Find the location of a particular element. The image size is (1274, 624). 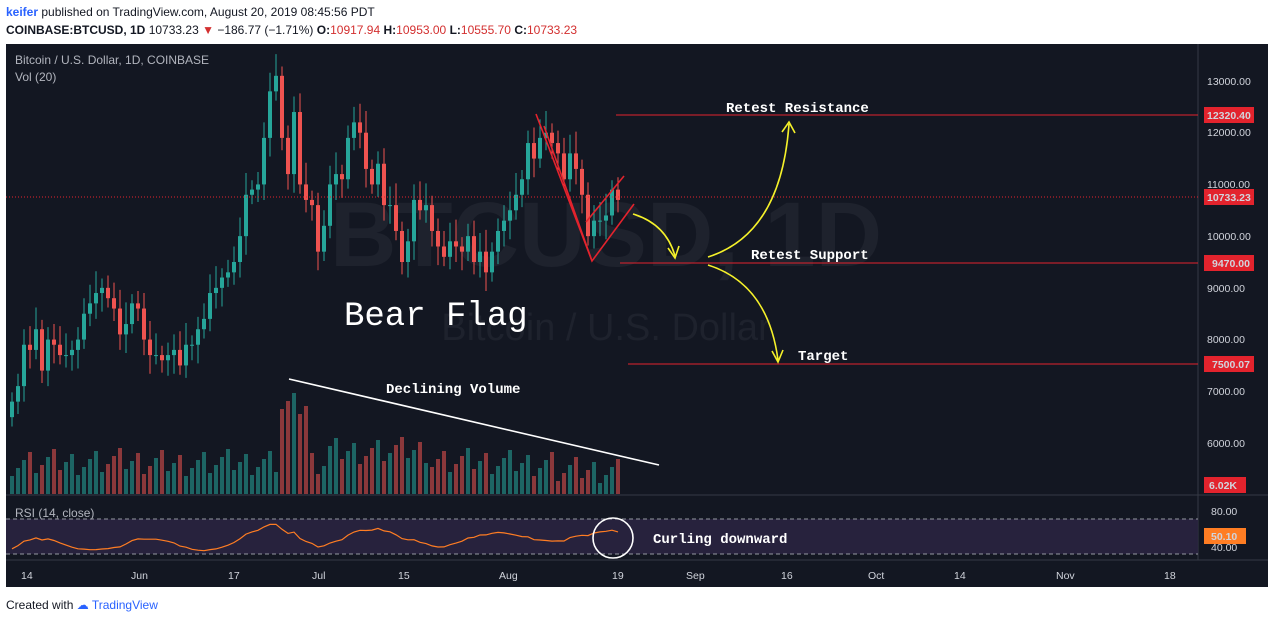

chart-legend-title: Bitcoin / U.S. Dollar, 1D, COINBASE is located at coordinates (112, 60).